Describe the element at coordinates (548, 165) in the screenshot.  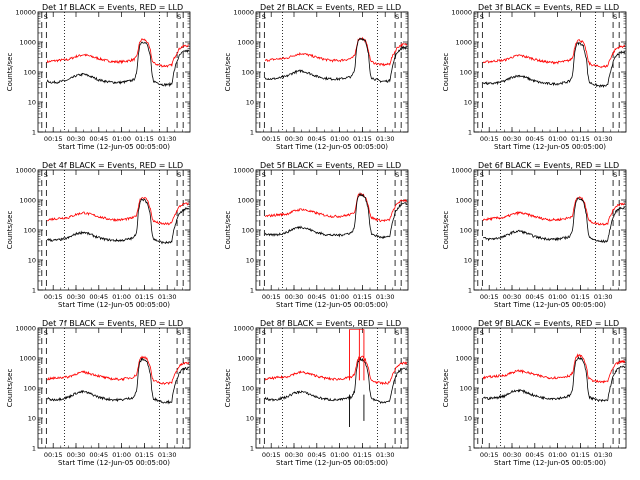
I see `panel-title: Det 6f BLACK = Events, RED = LLD` at that location.